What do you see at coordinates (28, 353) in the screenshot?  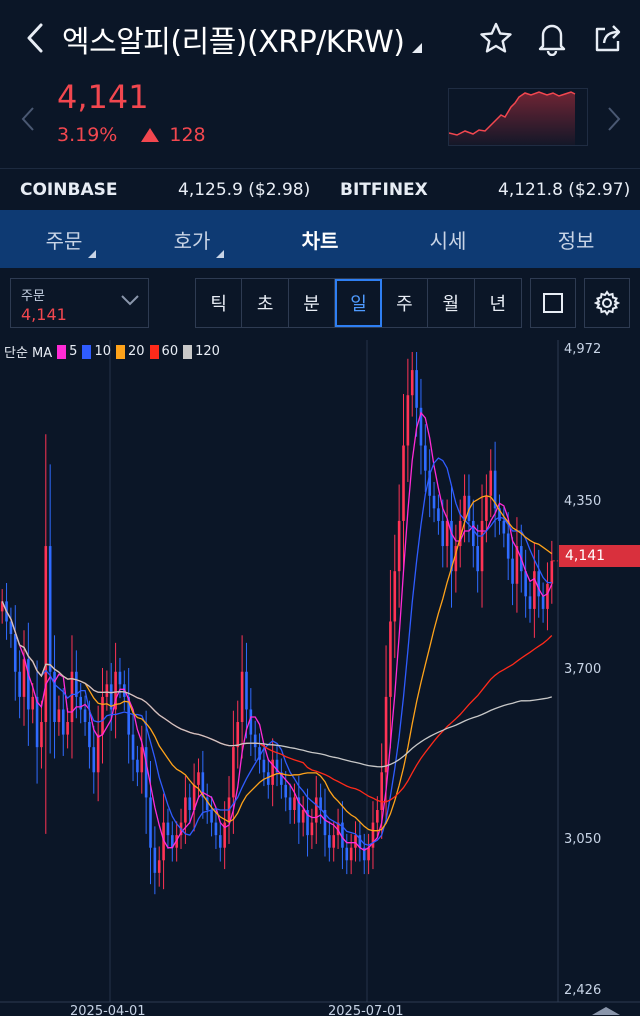 I see `legend-prefix: 단순 MA` at bounding box center [28, 353].